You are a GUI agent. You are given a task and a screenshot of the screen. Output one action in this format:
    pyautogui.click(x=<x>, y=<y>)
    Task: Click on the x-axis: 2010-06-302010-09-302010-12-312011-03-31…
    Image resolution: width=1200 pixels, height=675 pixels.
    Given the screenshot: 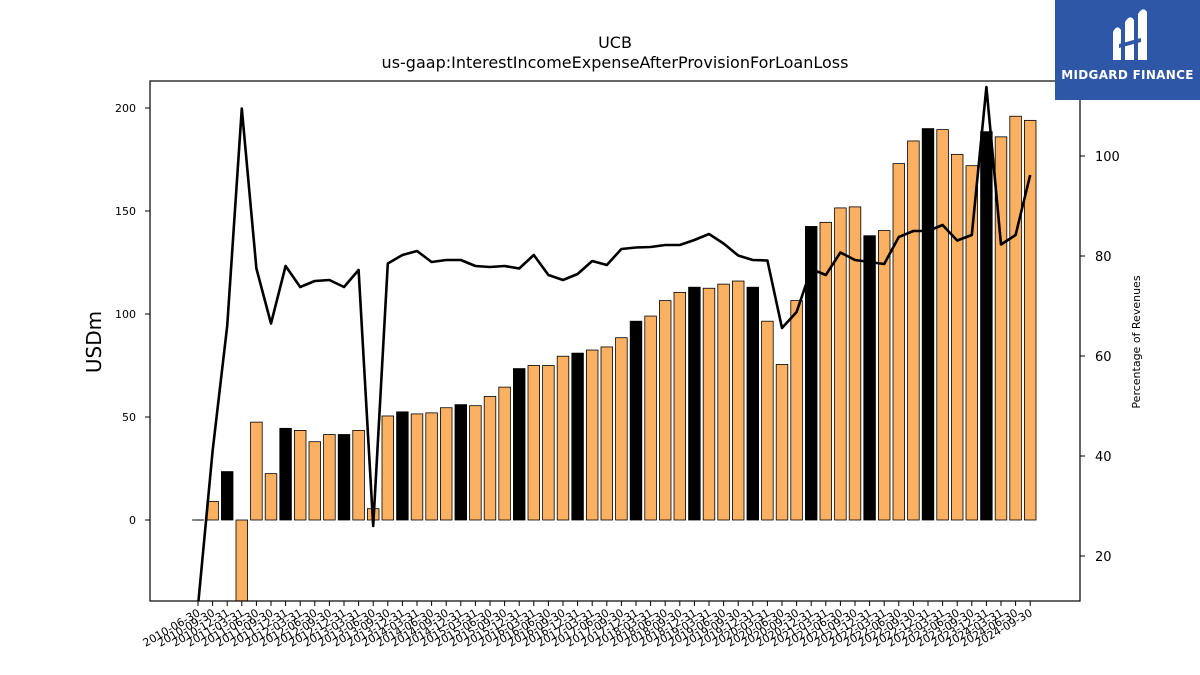 What is the action you would take?
    pyautogui.click(x=588, y=625)
    